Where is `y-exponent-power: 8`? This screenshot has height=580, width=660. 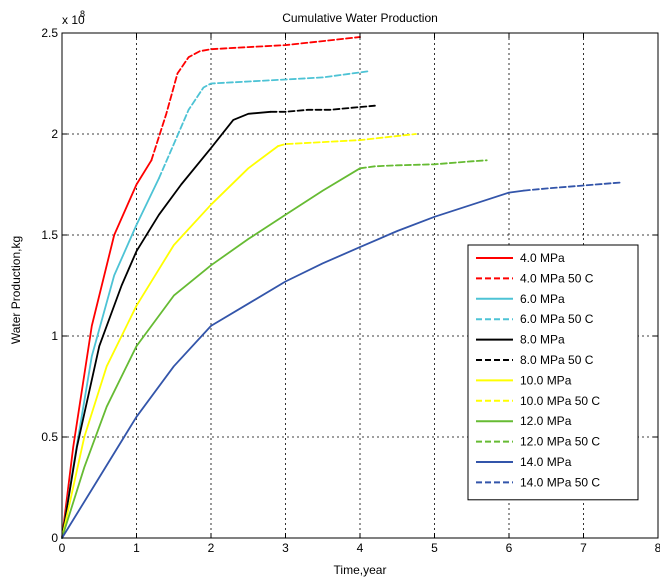
y-exponent-power: 8 is located at coordinates (82, 14).